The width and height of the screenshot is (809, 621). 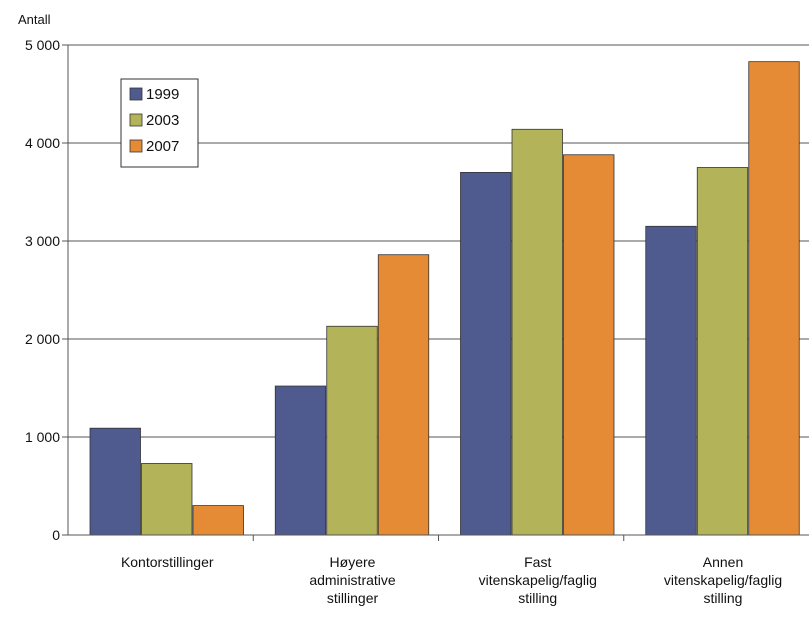 I want to click on x-category-label: Høyere administrative stillinger, so click(x=352, y=580).